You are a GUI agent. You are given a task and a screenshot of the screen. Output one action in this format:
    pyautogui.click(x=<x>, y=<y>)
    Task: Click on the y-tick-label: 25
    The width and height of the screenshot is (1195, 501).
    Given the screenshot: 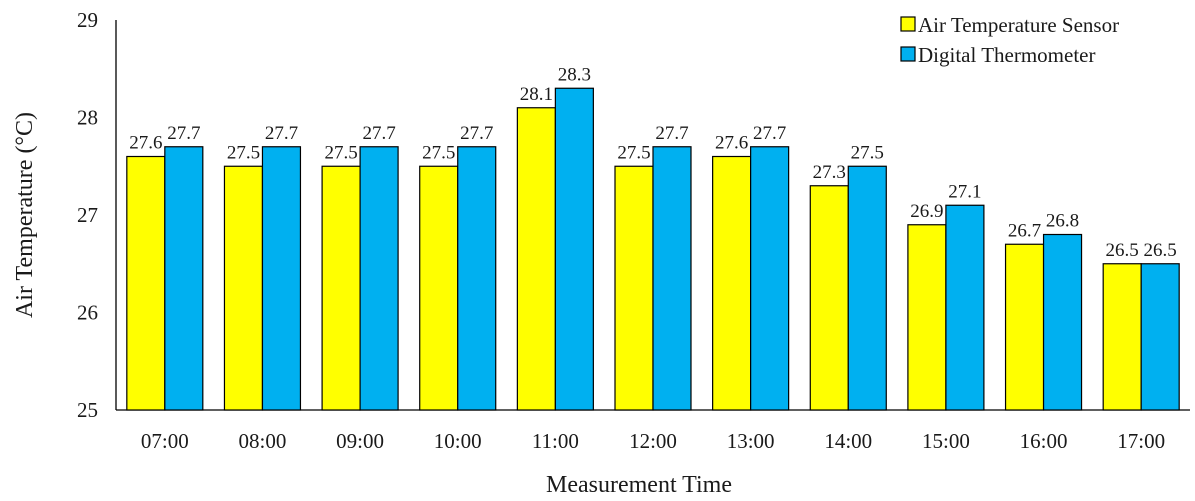 What is the action you would take?
    pyautogui.click(x=87, y=410)
    